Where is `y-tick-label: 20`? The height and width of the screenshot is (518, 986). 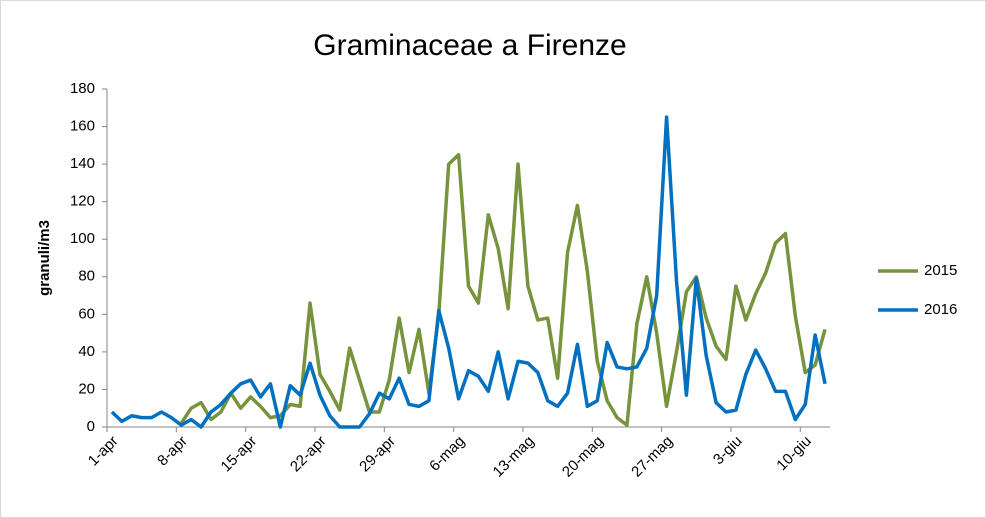 y-tick-label: 20 is located at coordinates (86, 388).